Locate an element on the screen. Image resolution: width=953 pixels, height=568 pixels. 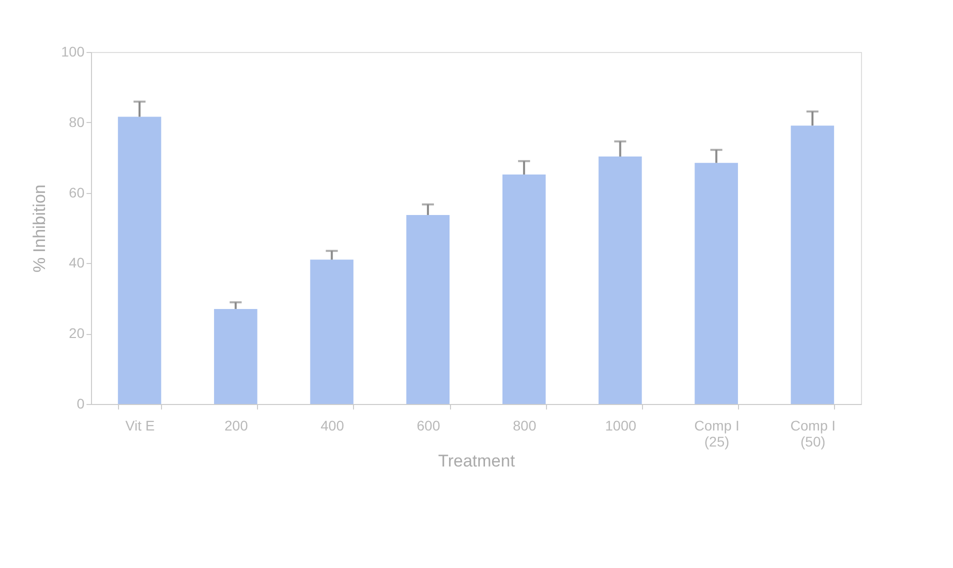
y-tick-label: 0 is located at coordinates (80, 404).